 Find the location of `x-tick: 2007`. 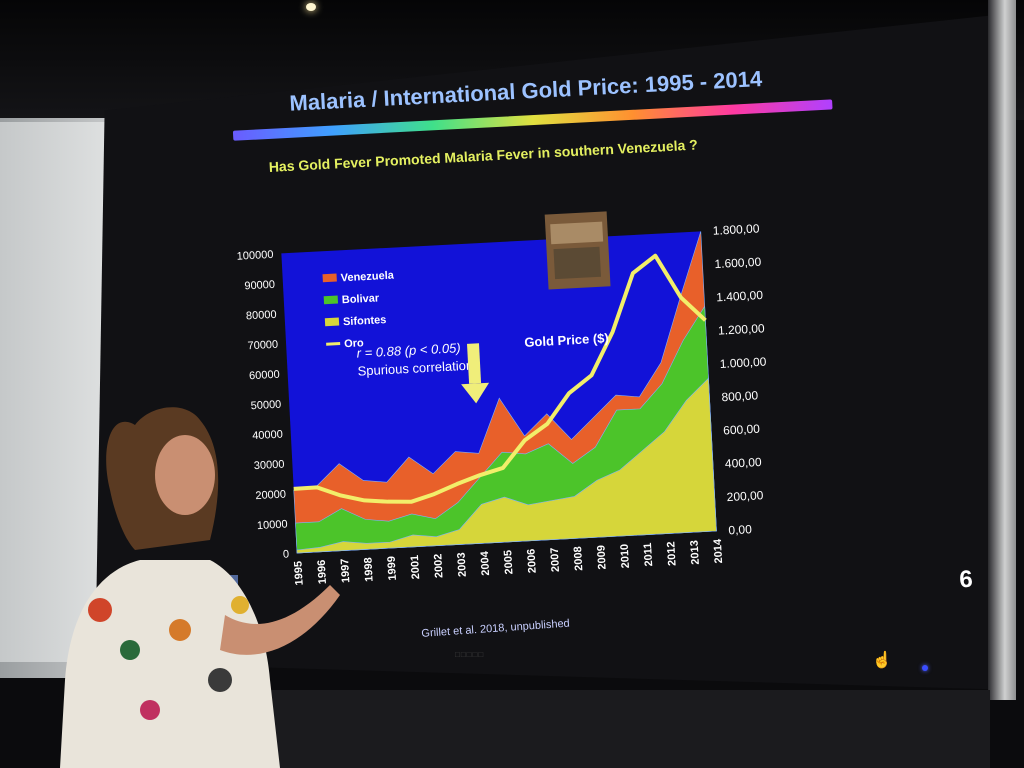

x-tick: 2007 is located at coordinates (555, 559).